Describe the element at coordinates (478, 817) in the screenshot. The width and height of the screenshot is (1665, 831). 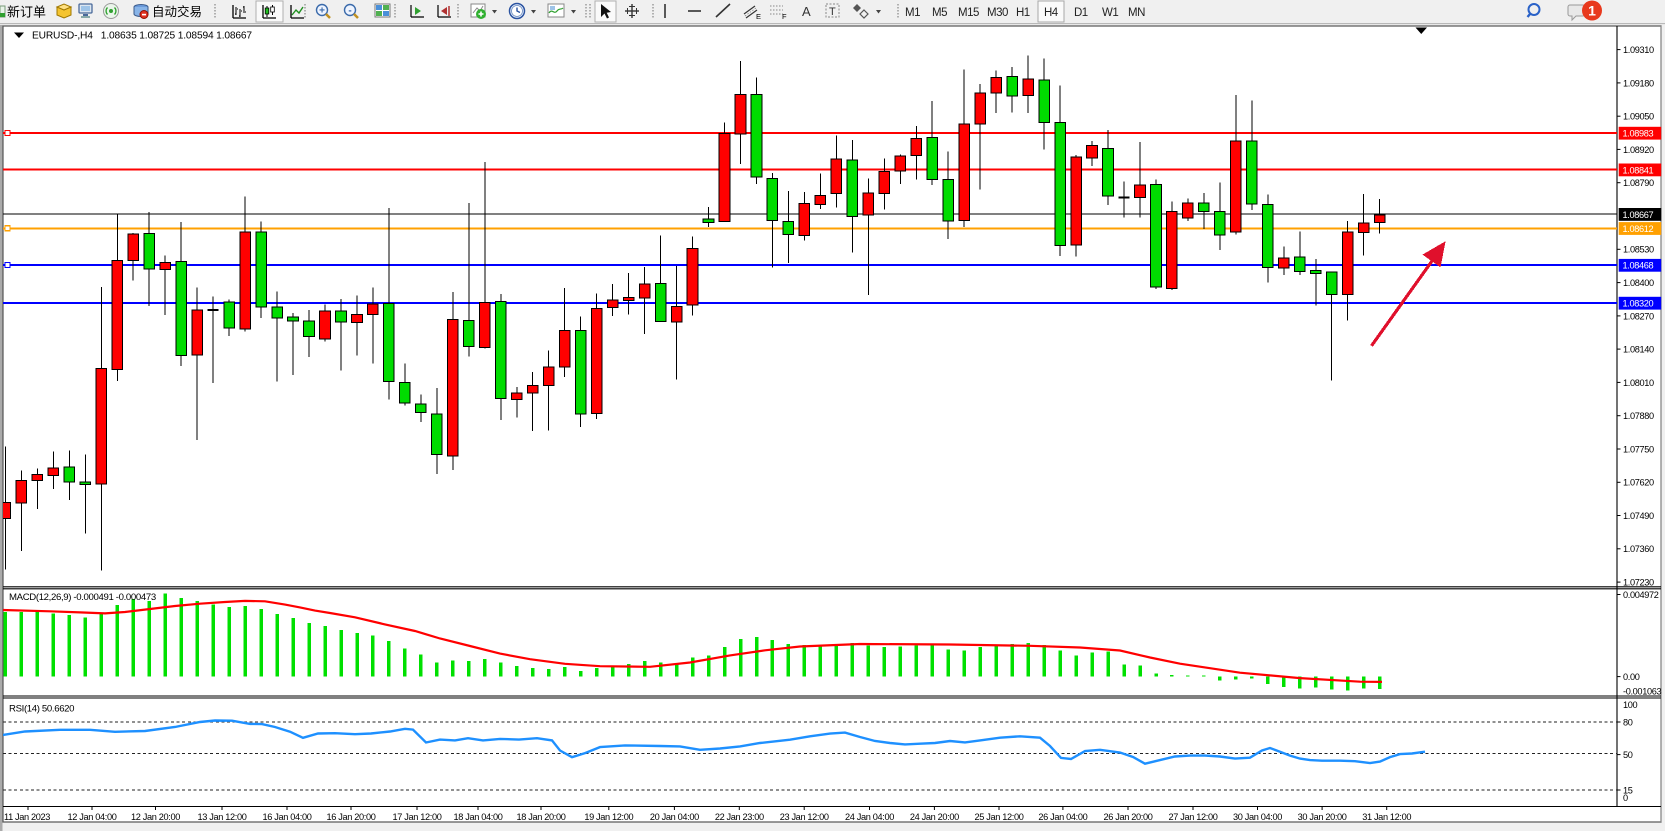
I see `svg-text: 18 Jan 04:00` at that location.